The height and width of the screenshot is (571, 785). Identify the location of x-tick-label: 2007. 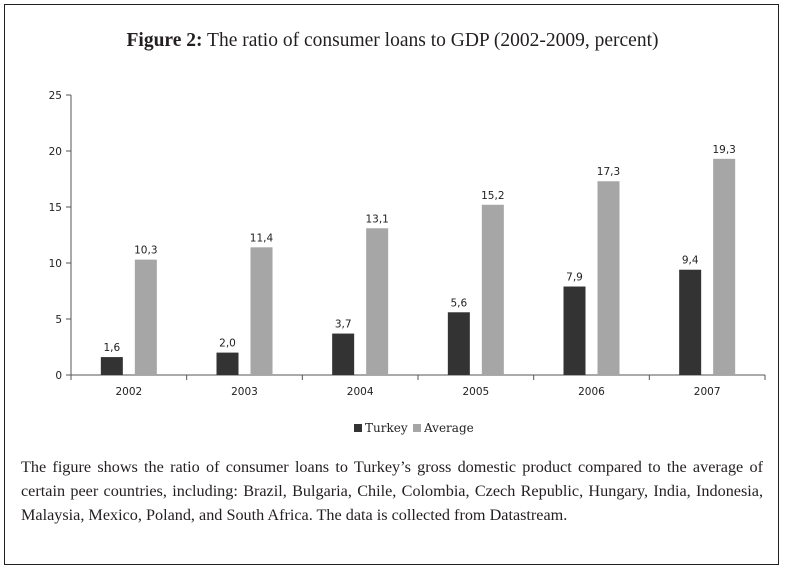
(707, 392).